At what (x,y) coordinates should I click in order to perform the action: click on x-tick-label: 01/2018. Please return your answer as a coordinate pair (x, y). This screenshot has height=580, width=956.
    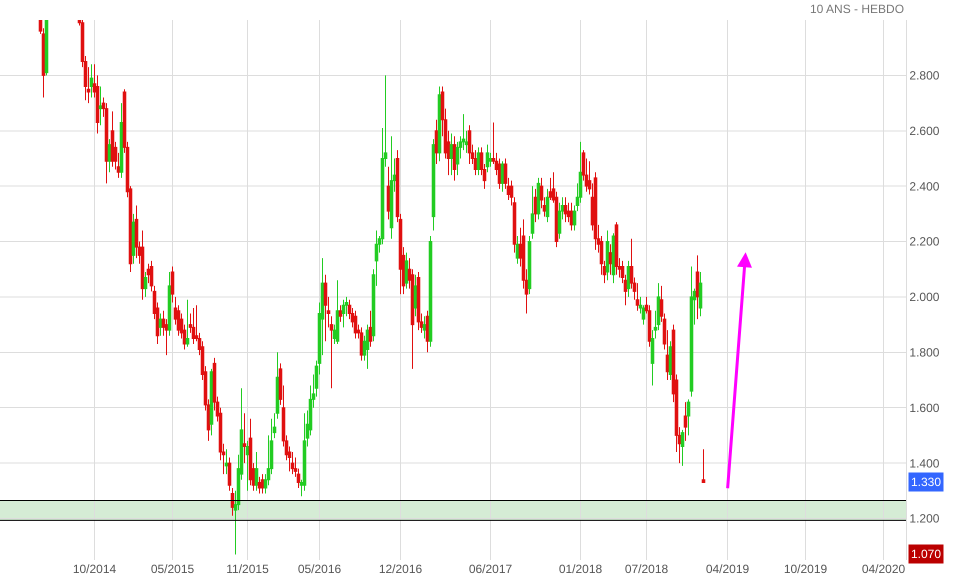
    Looking at the image, I should click on (580, 569).